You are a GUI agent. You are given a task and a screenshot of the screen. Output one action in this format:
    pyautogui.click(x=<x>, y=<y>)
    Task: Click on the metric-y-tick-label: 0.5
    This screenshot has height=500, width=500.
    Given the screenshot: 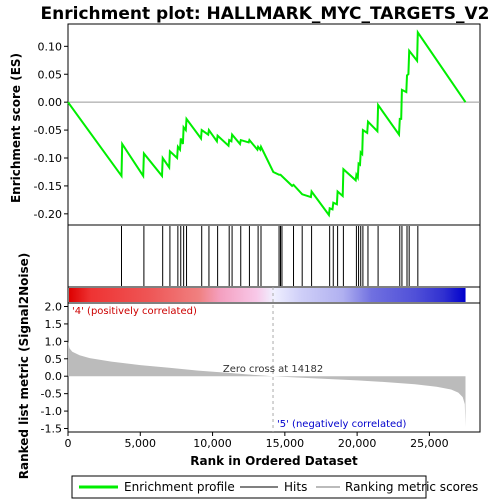 What is the action you would take?
    pyautogui.click(x=54, y=359)
    